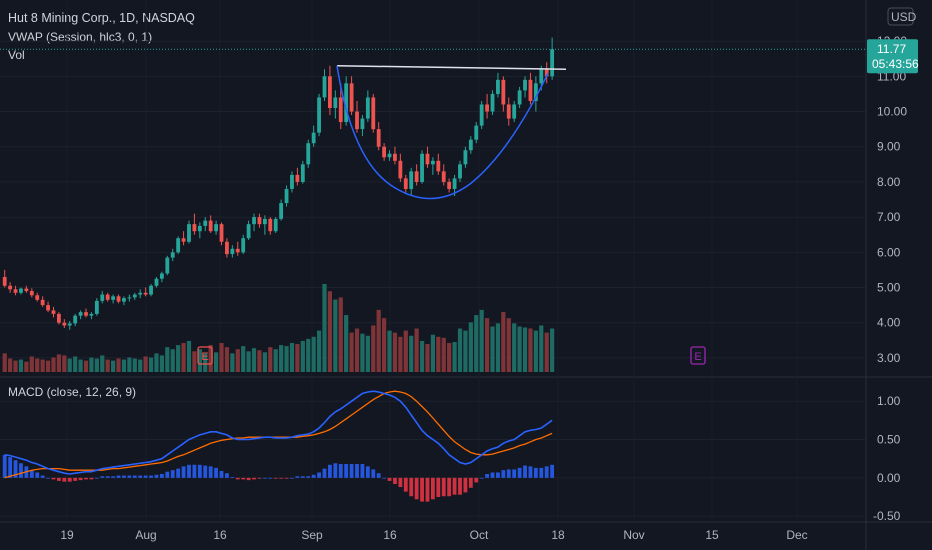  I want to click on time-tick-label: Sep, so click(312, 535).